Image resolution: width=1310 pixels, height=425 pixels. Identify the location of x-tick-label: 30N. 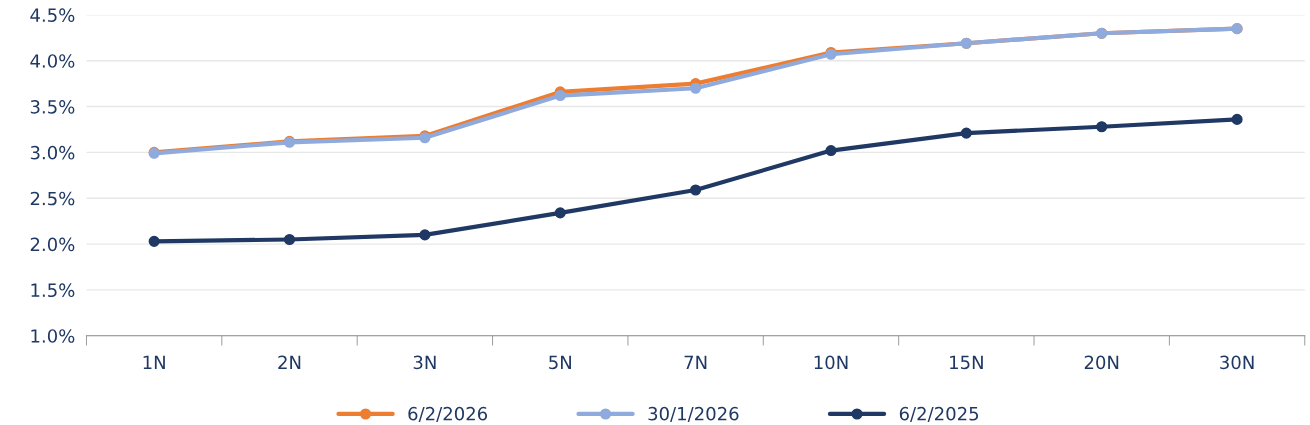
(1237, 362).